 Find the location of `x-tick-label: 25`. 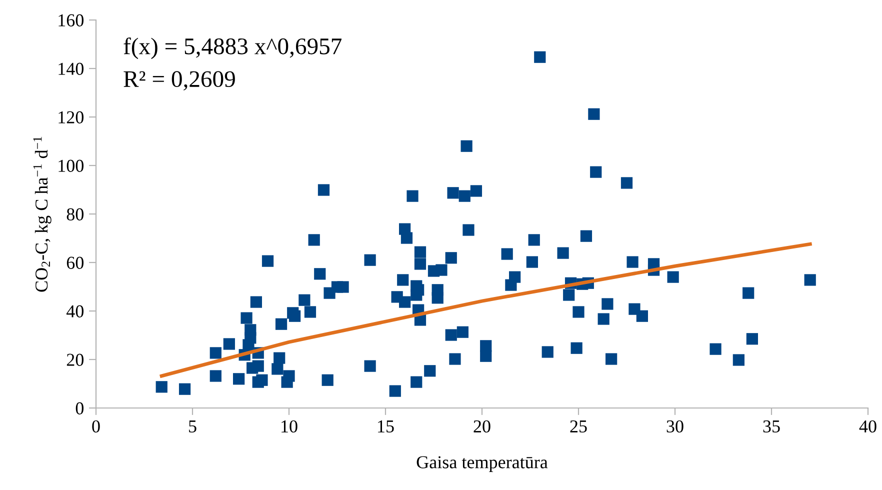

x-tick-label: 25 is located at coordinates (578, 426).